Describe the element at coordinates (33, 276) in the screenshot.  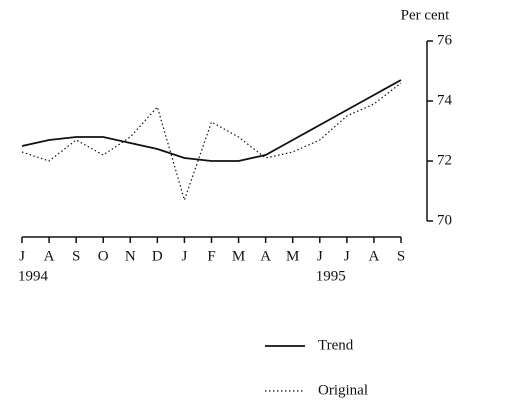
I see `year-label: 1994` at that location.